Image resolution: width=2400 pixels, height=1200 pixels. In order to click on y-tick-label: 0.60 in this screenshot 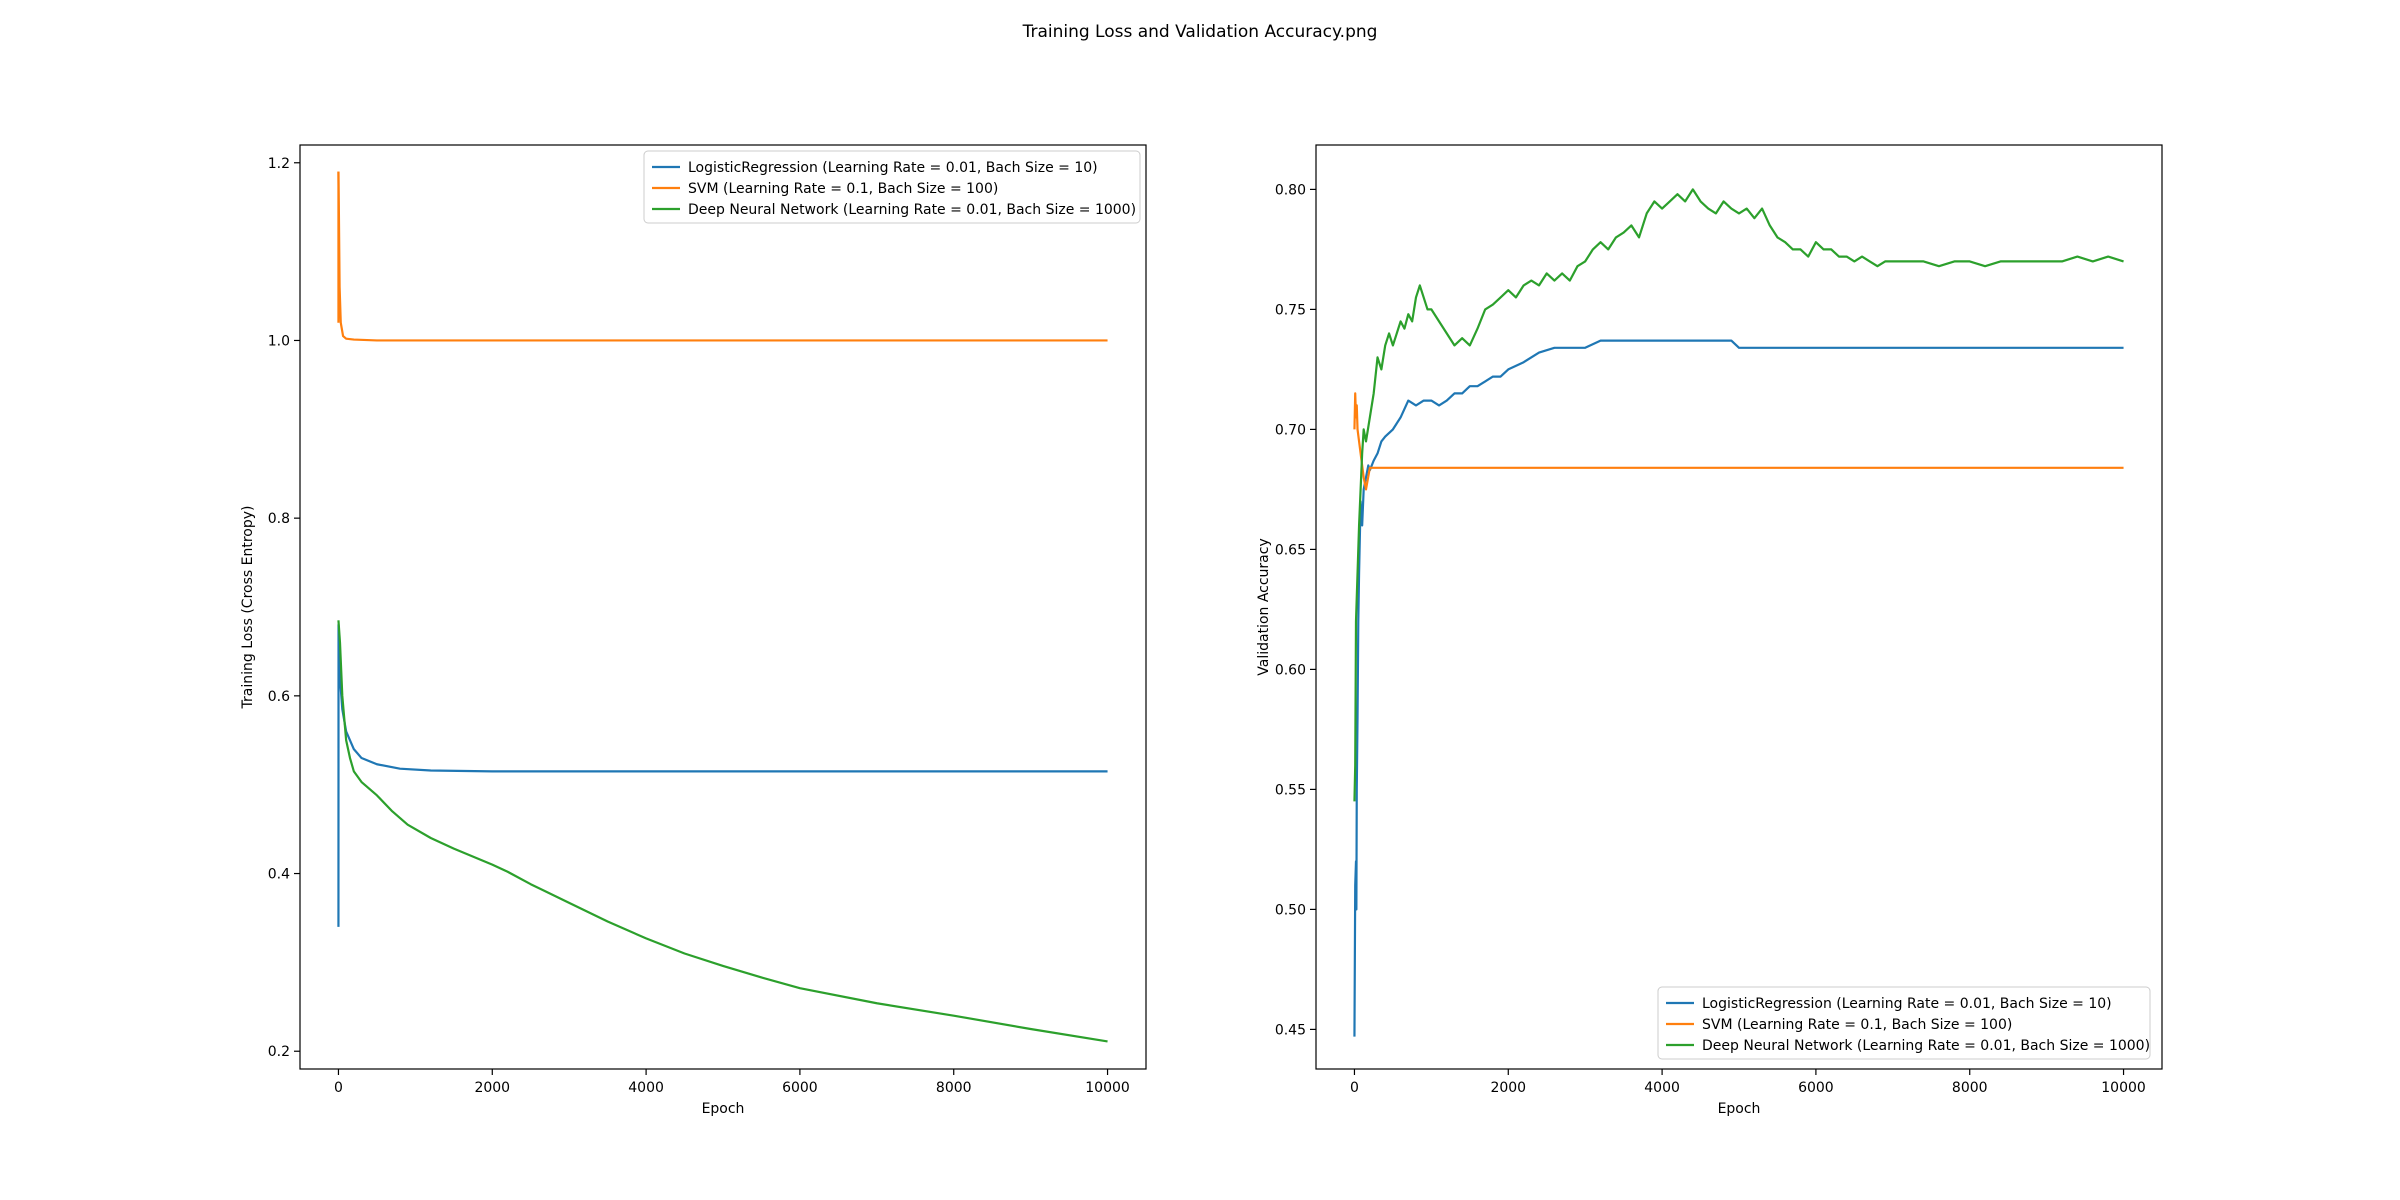, I will do `click(1290, 670)`.